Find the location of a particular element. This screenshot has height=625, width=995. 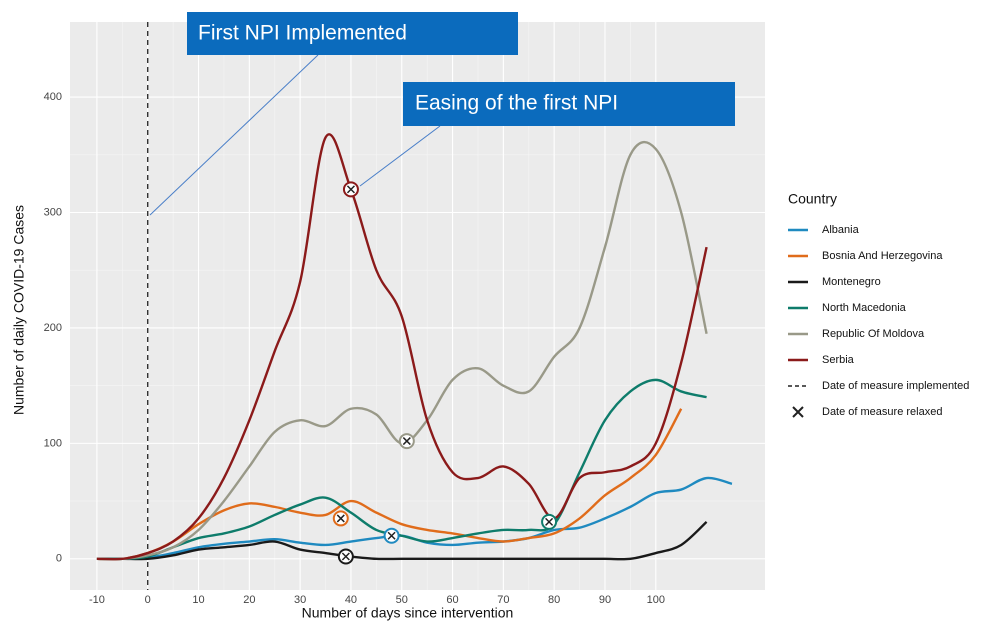

x-tick-label: 80 is located at coordinates (554, 600).